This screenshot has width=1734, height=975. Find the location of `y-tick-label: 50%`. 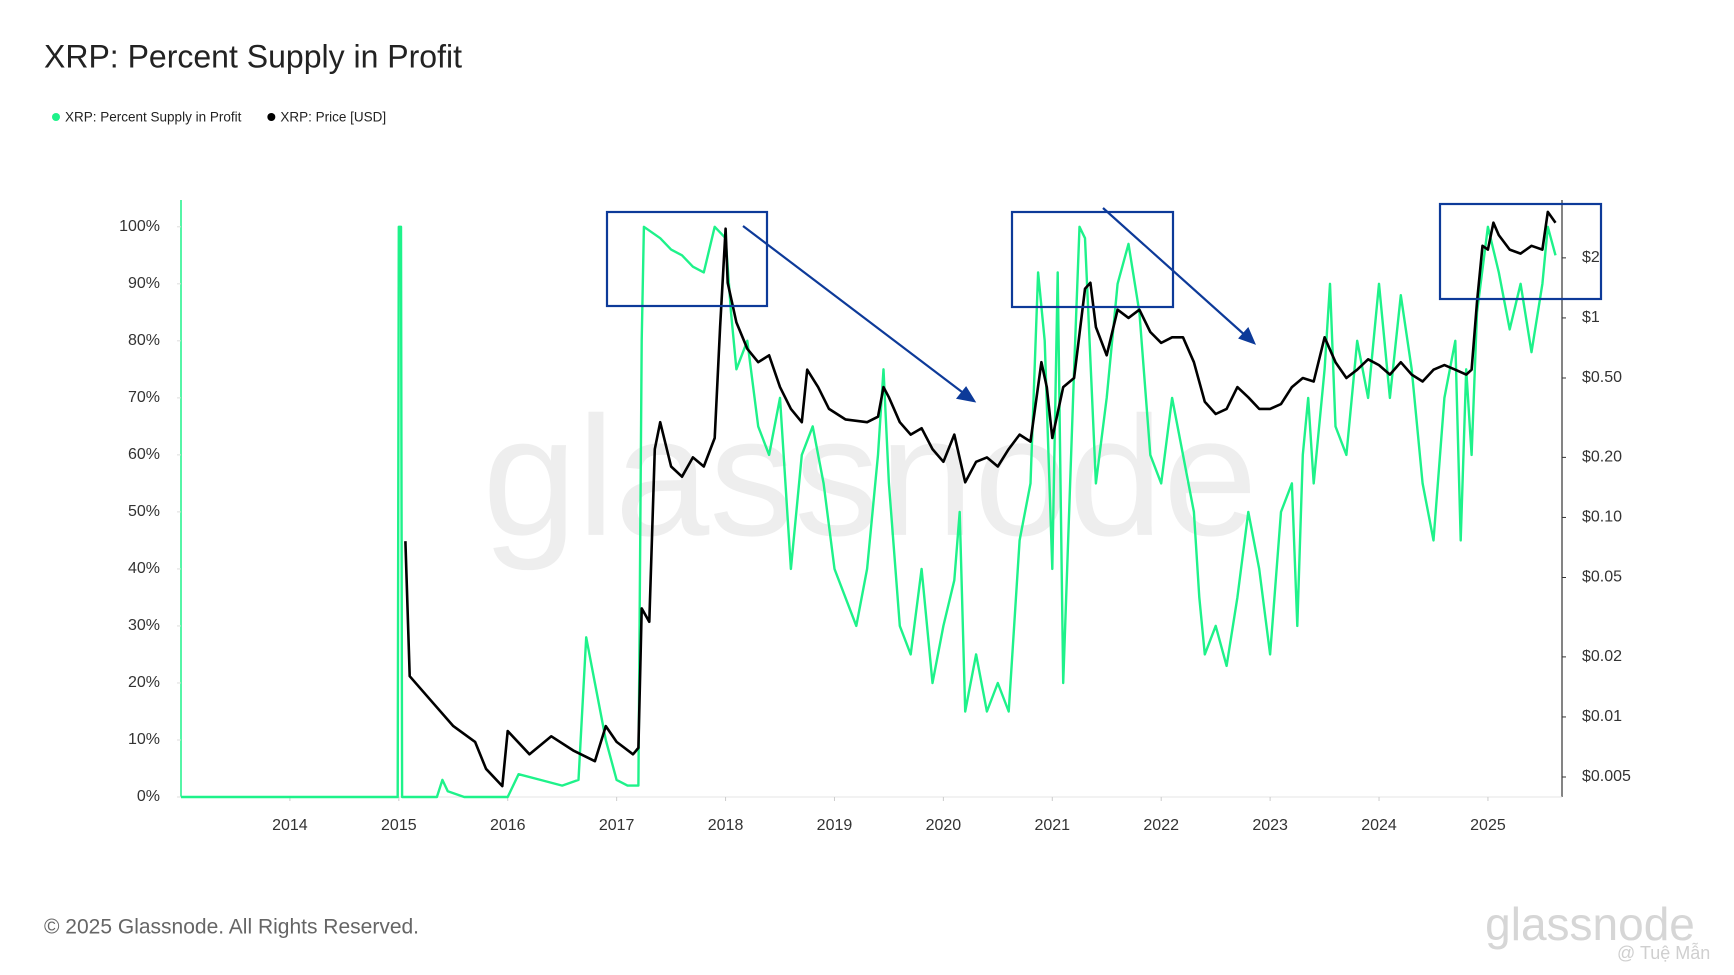

y-tick-label: 50% is located at coordinates (144, 511).